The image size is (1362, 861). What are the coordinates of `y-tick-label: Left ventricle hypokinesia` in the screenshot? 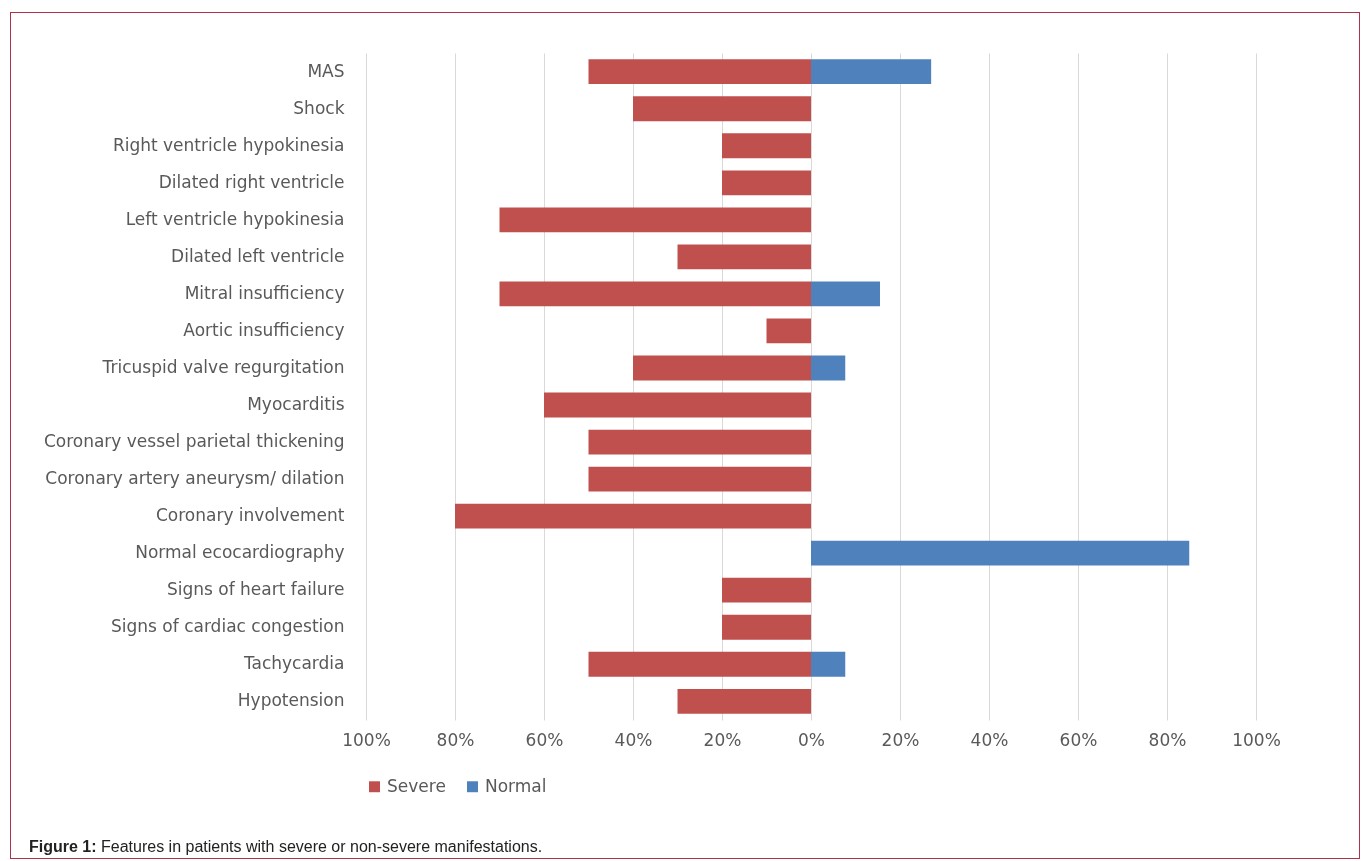 It's located at (235, 218).